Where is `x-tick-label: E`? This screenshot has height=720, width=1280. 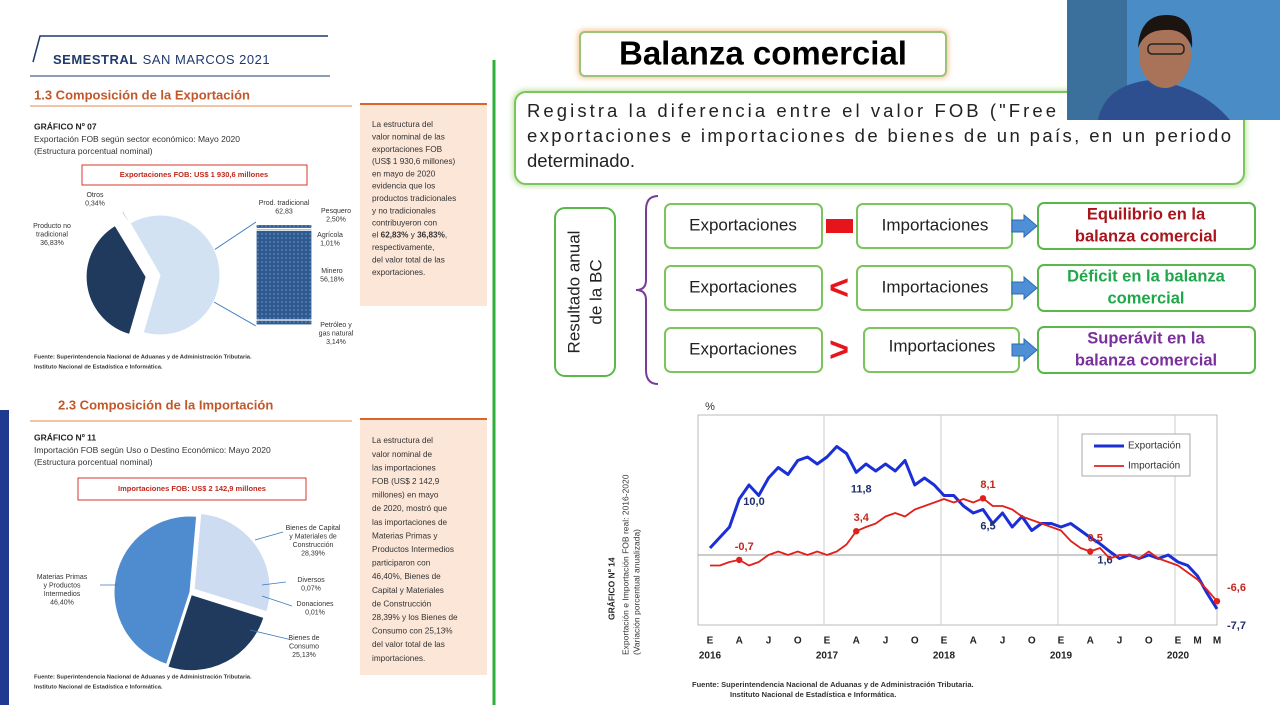
x-tick-label: E is located at coordinates (1178, 641).